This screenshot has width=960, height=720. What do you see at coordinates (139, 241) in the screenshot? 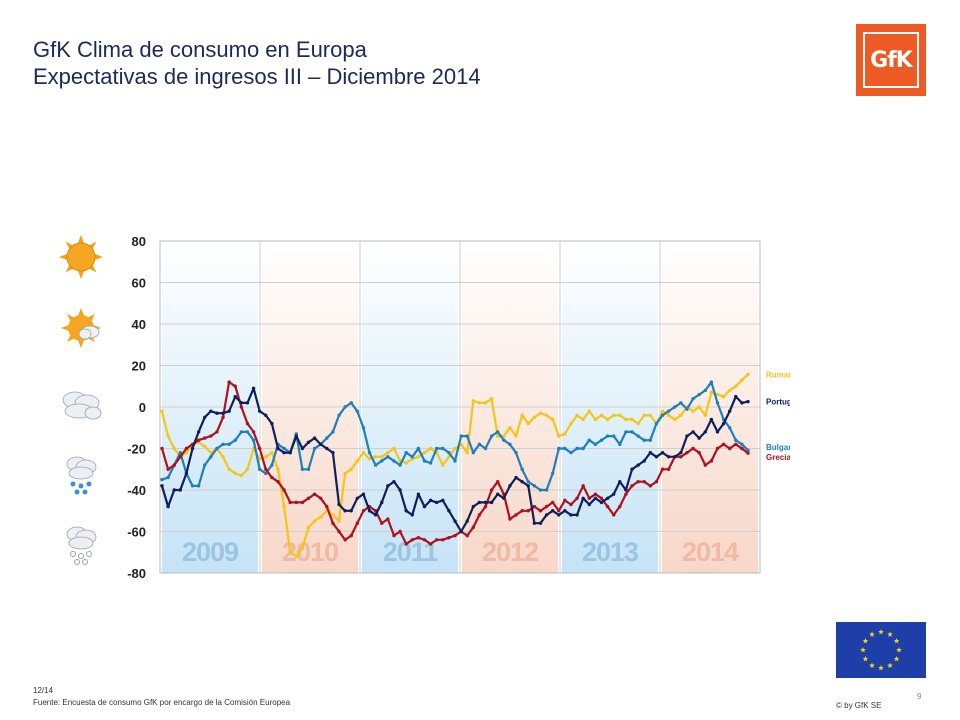
I see `y-tick-label: 80` at bounding box center [139, 241].